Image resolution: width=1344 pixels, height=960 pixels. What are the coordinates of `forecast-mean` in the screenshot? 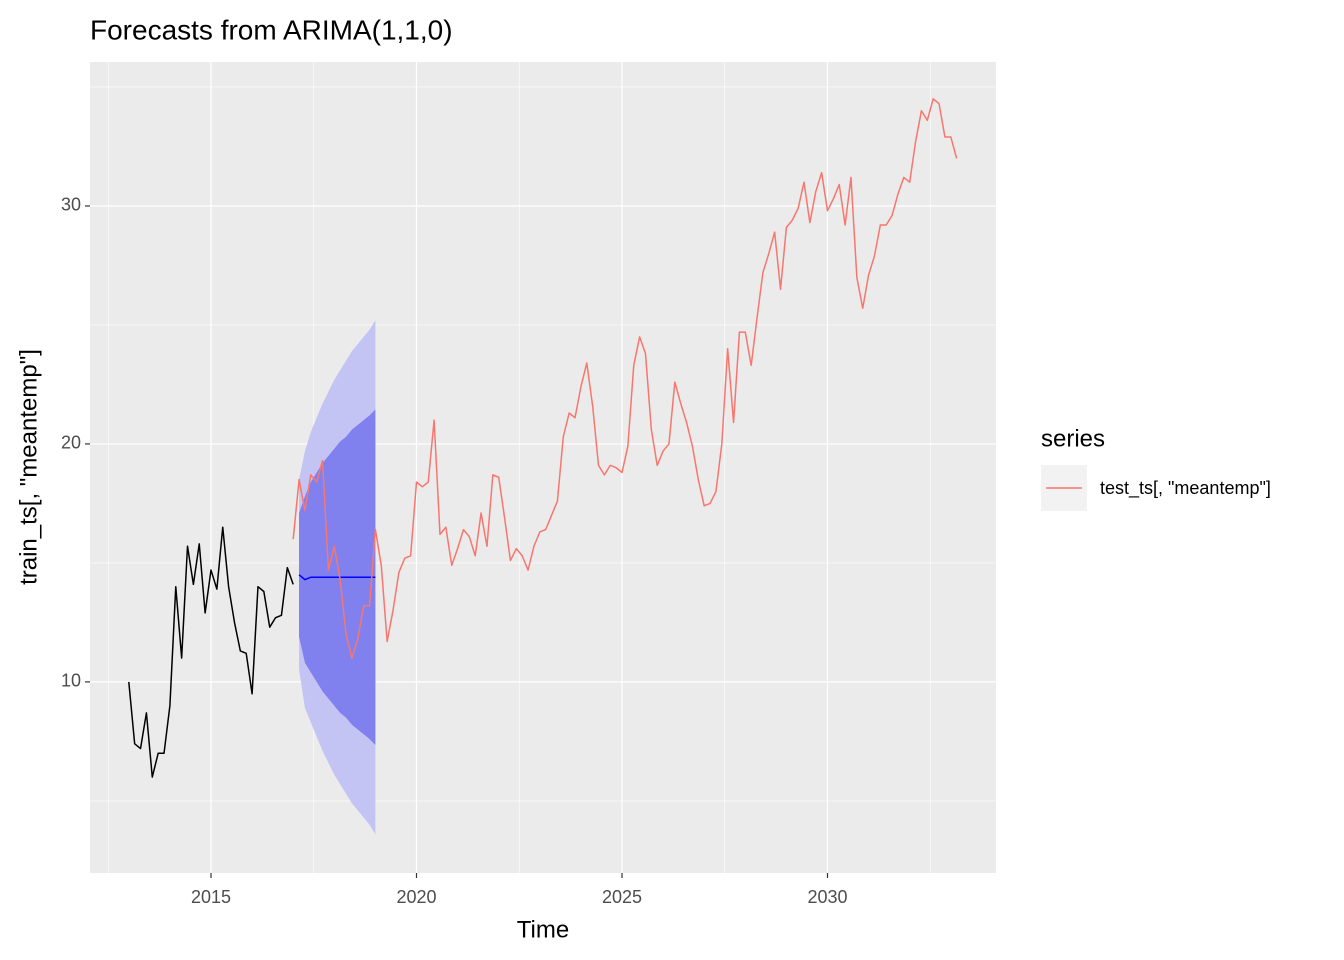 It's located at (337, 577).